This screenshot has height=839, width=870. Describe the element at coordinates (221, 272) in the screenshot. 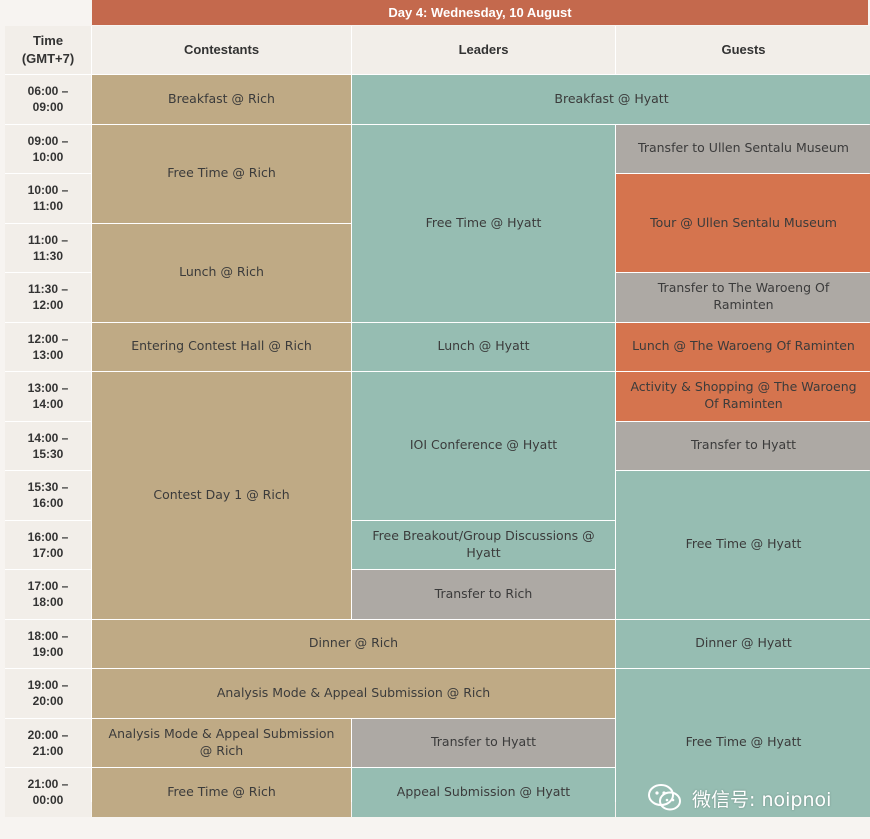

I see `event-cell: Lunch @ Rich` at that location.